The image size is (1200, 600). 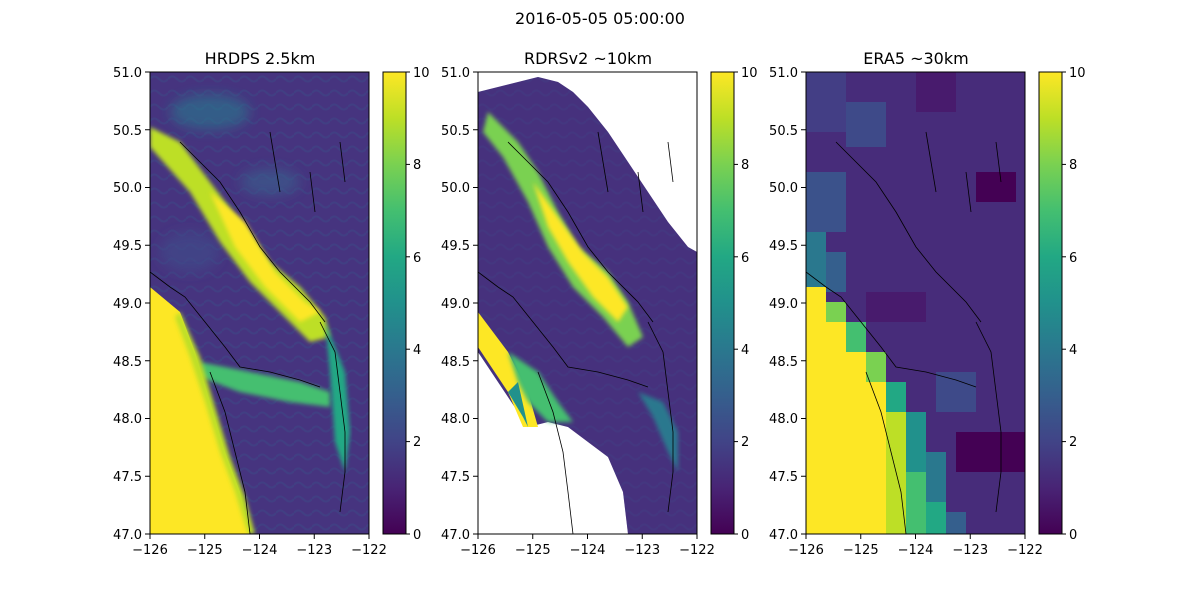 I want to click on suptitle: 2016-05-05 05:00:00, so click(x=600, y=18).